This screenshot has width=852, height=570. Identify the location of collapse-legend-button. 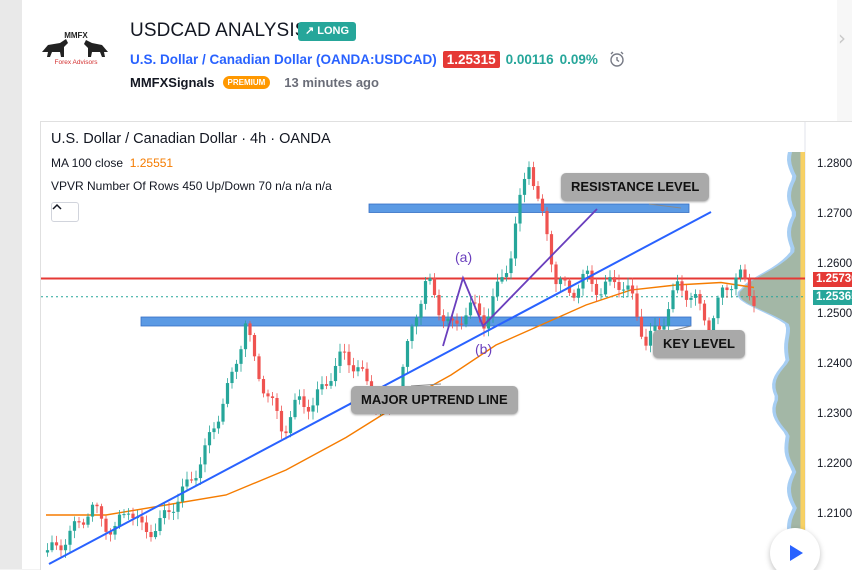
(65, 212).